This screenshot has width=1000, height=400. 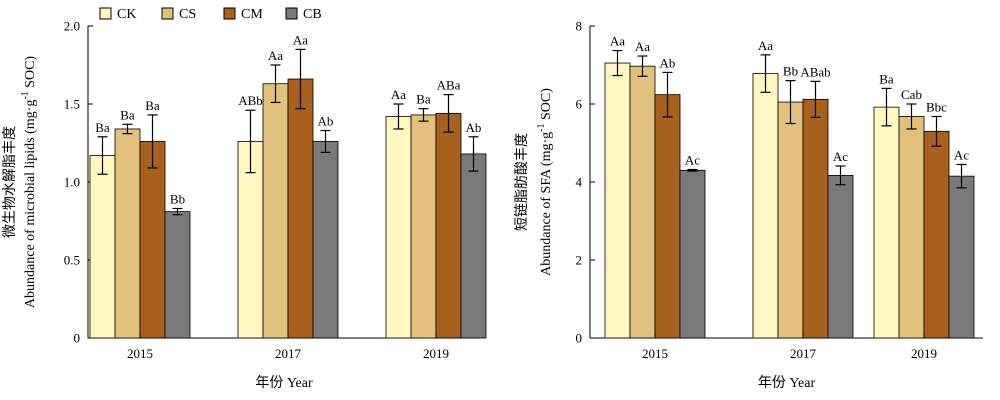 I want to click on y-tick-label: 8, so click(x=579, y=26).